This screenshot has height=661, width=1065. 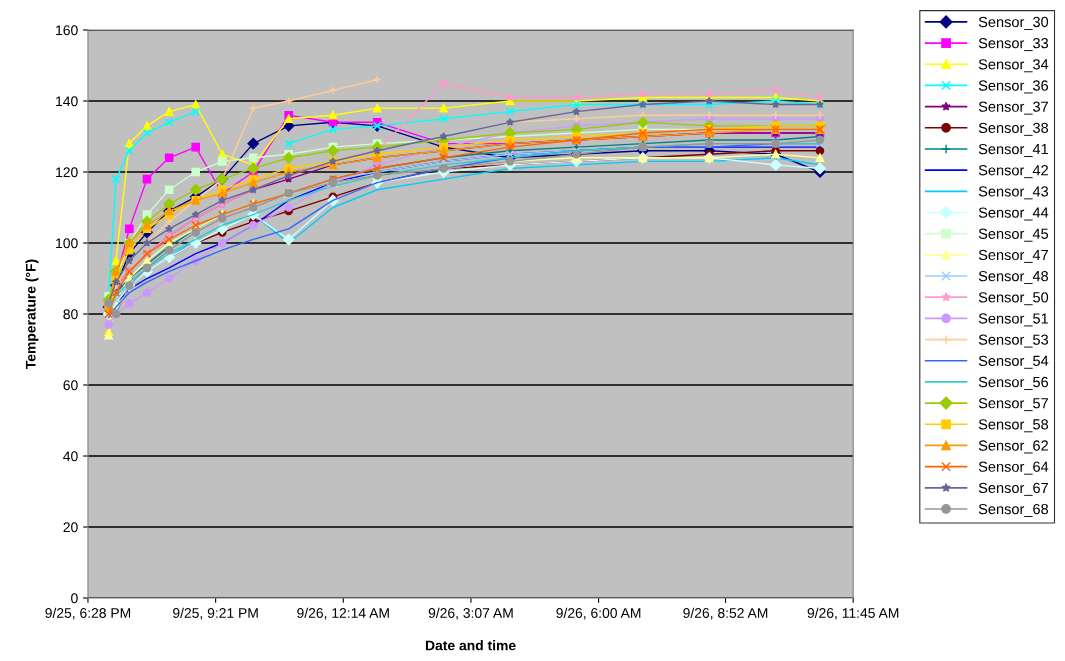 I want to click on legend-label: Sensor_51, so click(x=1013, y=320).